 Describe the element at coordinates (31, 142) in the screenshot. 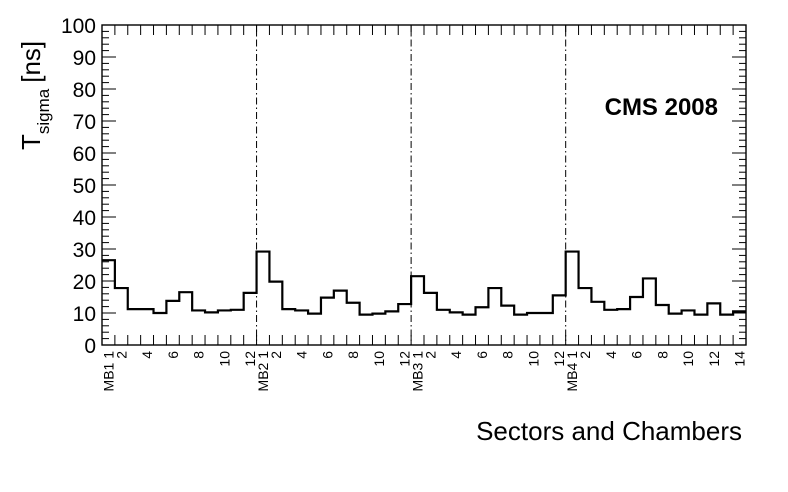

I see `y-axis-label-main: T` at that location.